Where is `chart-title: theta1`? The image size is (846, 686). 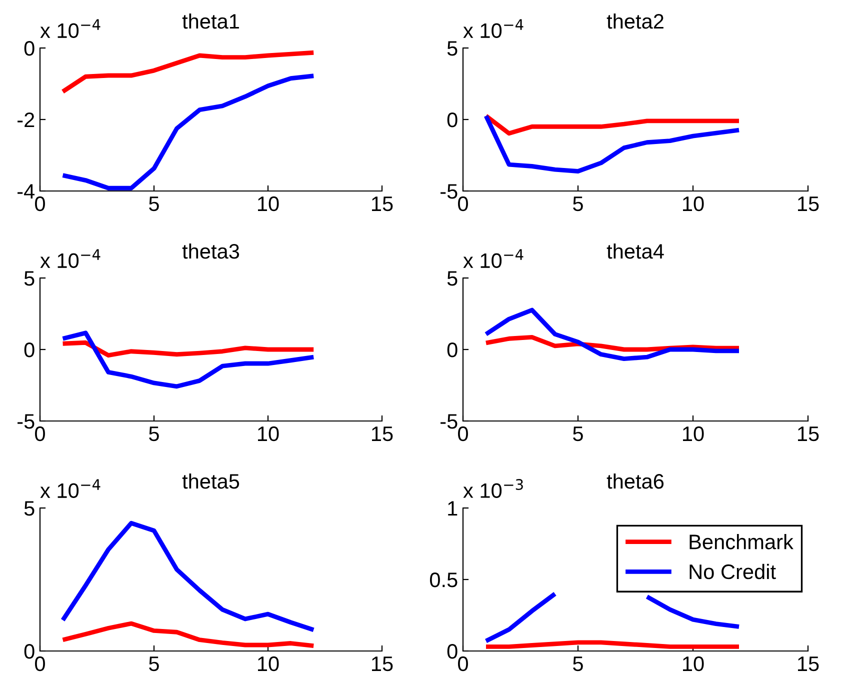
chart-title: theta1 is located at coordinates (210, 21).